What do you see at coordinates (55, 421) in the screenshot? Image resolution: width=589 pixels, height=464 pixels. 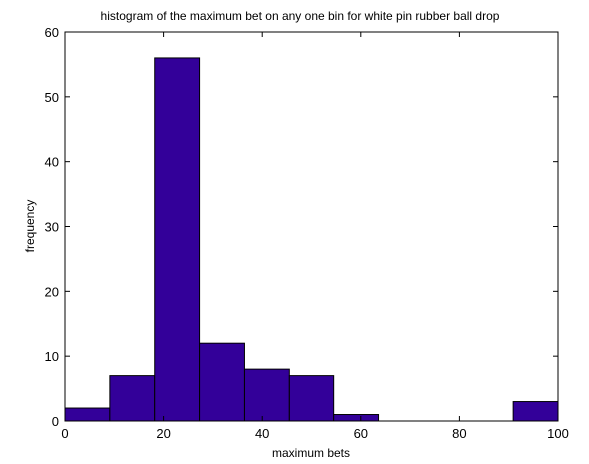 I see `y-tick-label: 0` at bounding box center [55, 421].